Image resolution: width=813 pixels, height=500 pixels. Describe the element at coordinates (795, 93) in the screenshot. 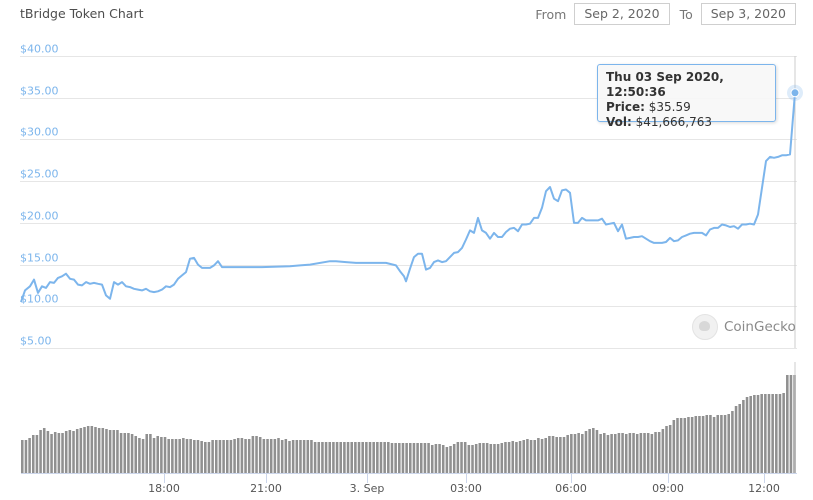

I see `hover-point-marker` at that location.